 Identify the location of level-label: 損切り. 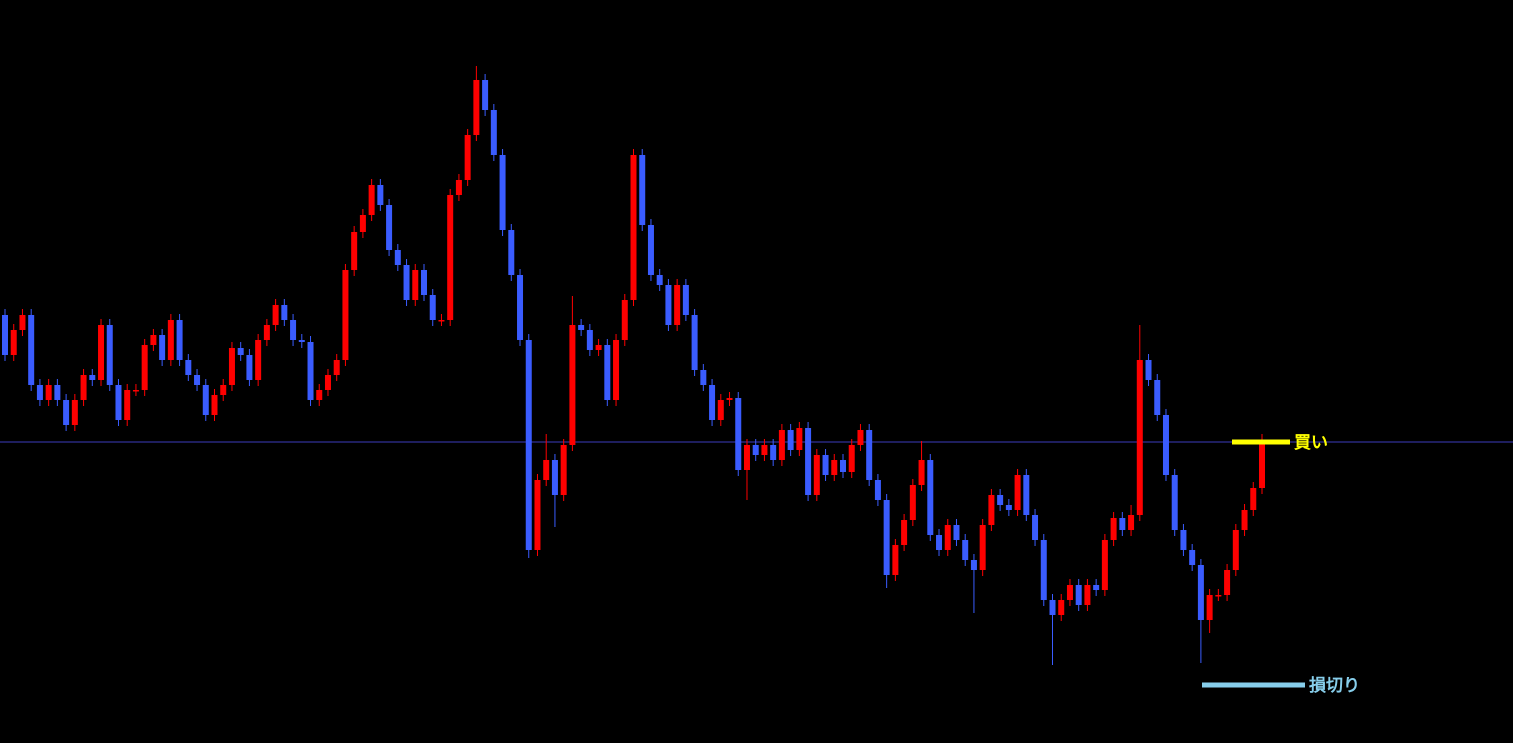
(1334, 685).